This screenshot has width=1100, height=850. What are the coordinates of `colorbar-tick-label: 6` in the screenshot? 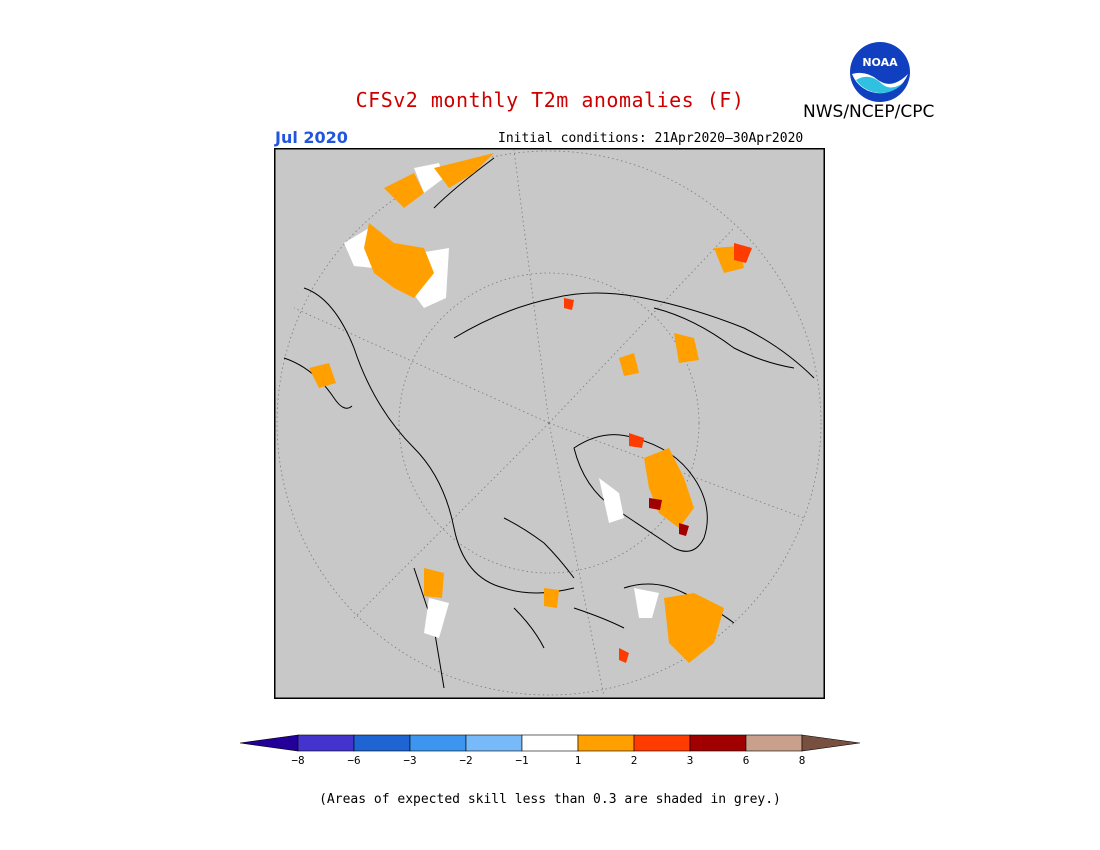 It's located at (746, 760).